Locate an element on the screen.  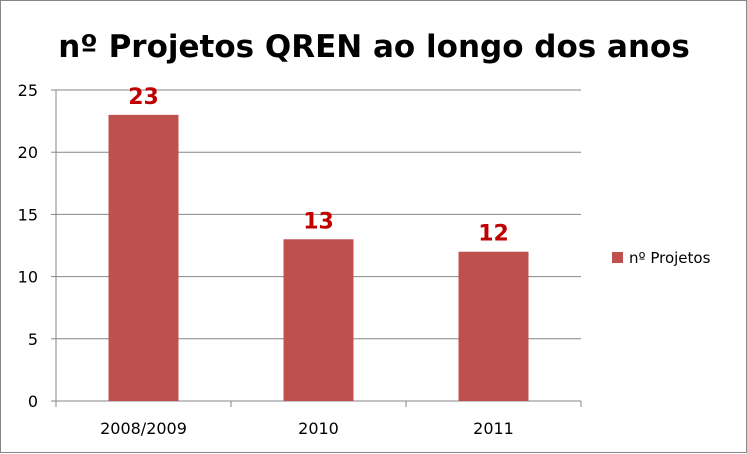
y-tick-label: 20 is located at coordinates (28, 152).